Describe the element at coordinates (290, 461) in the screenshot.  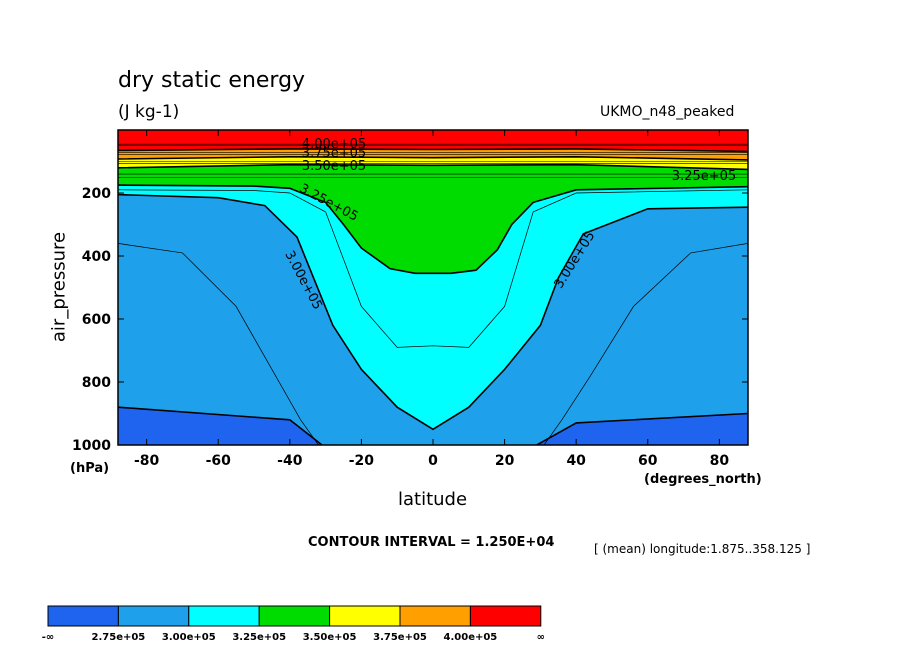
I see `x-tick-label: -40` at that location.